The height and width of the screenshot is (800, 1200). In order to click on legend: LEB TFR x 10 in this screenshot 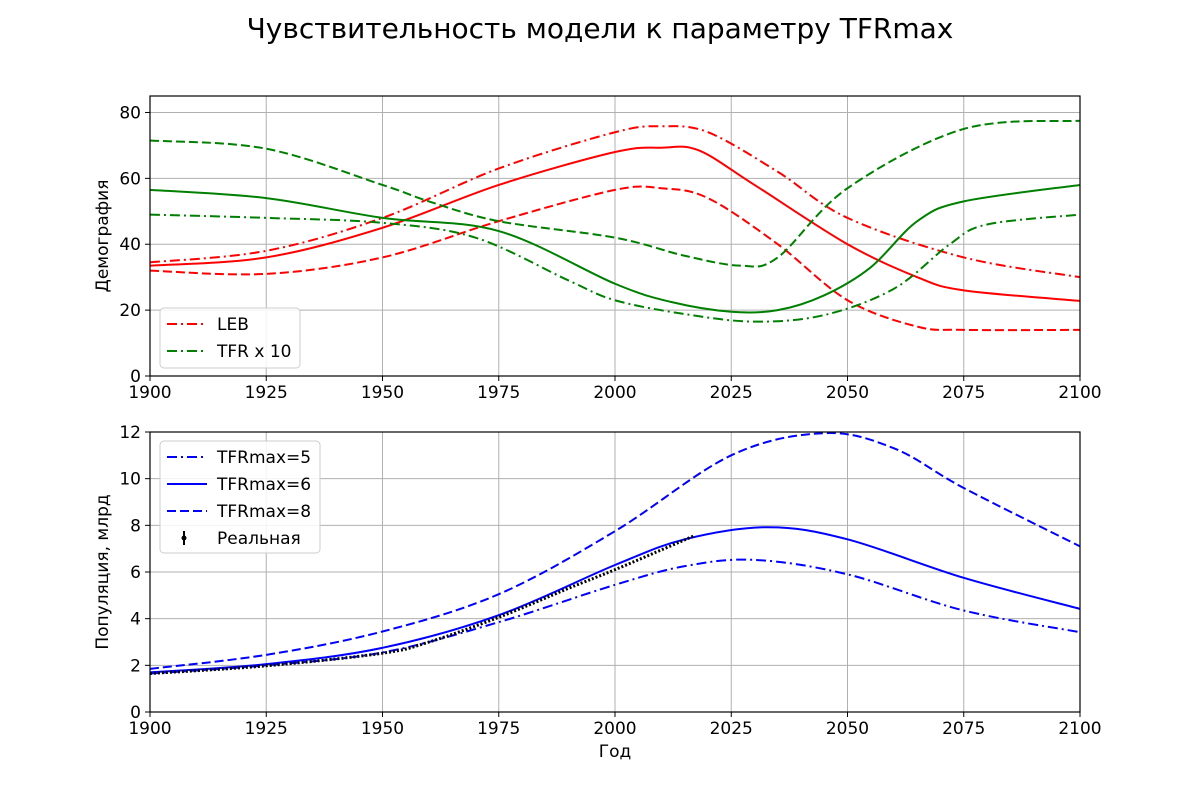, I will do `click(230, 338)`.